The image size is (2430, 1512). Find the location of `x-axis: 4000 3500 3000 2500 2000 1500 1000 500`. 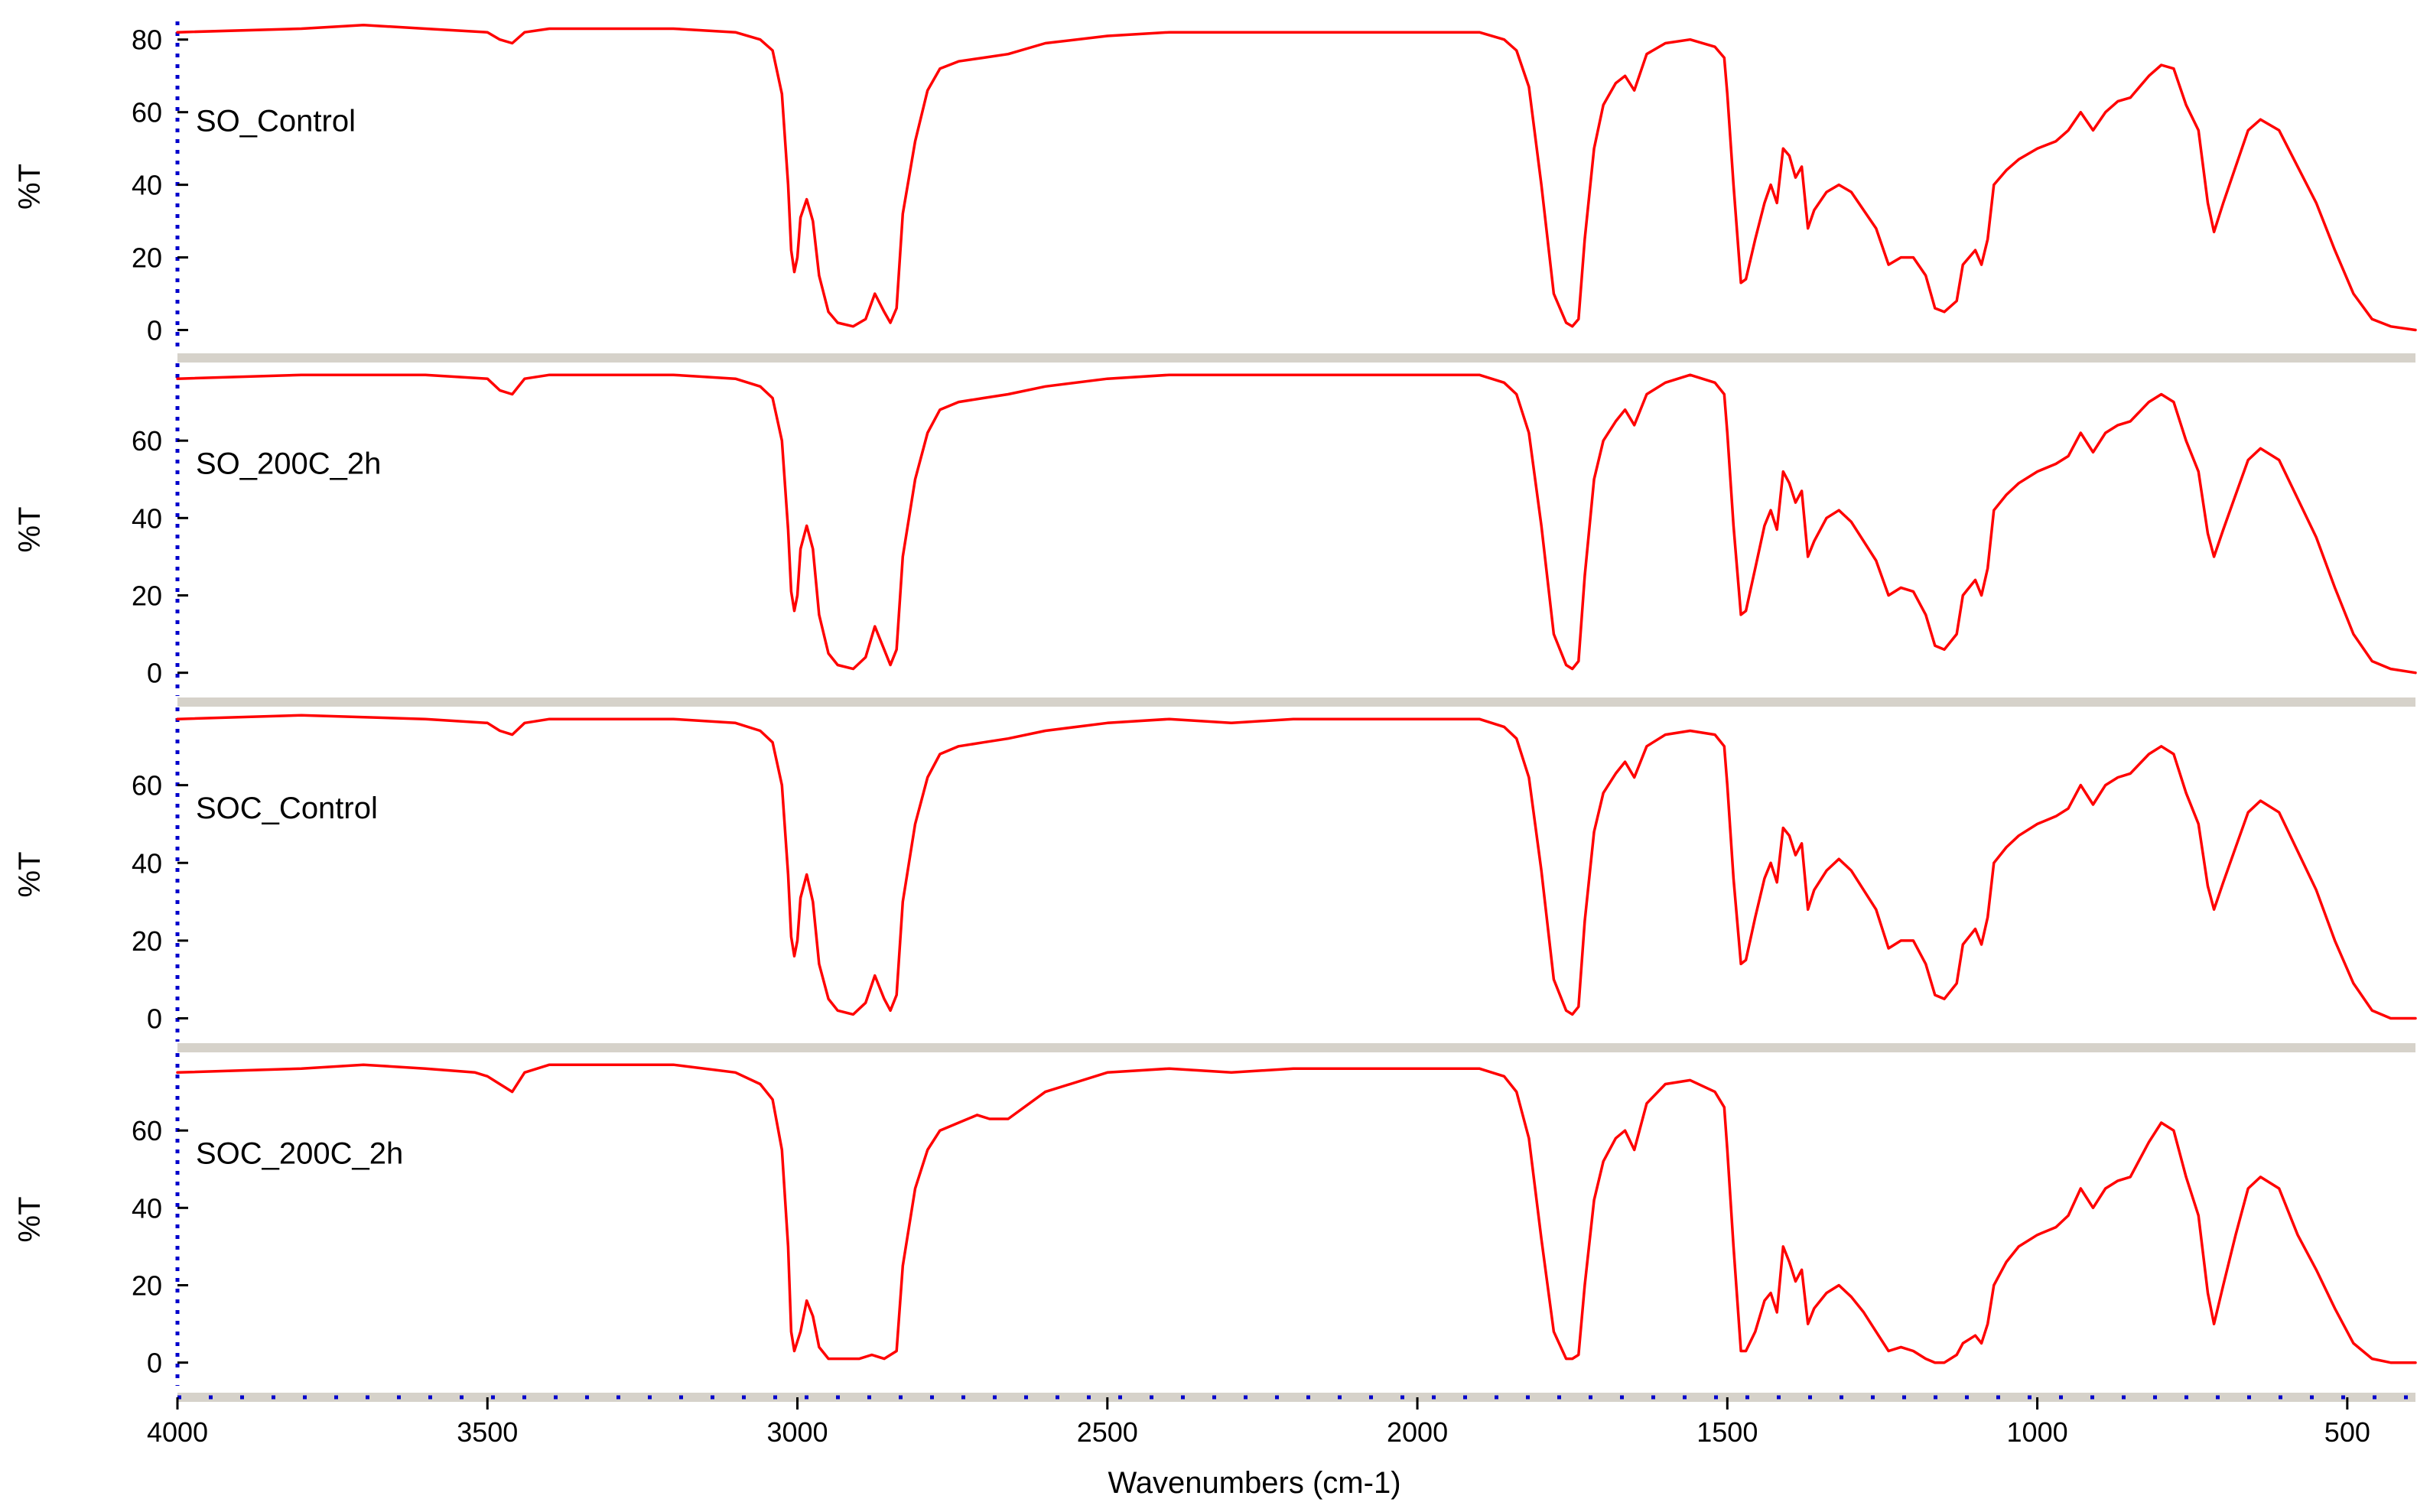

x-axis: 4000 3500 3000 2500 2000 1500 1000 500 is located at coordinates (1281, 1420).